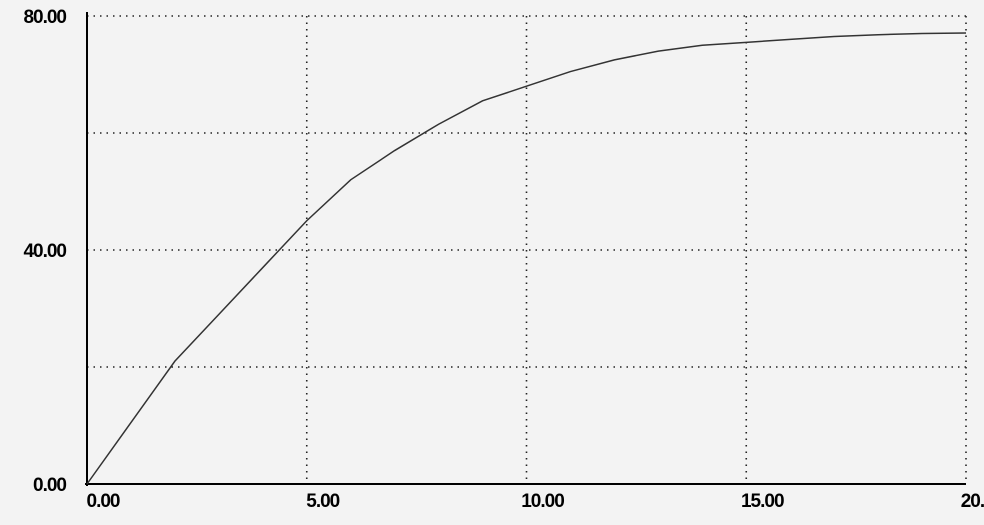  I want to click on x-tick-label: 10.00, so click(542, 501).